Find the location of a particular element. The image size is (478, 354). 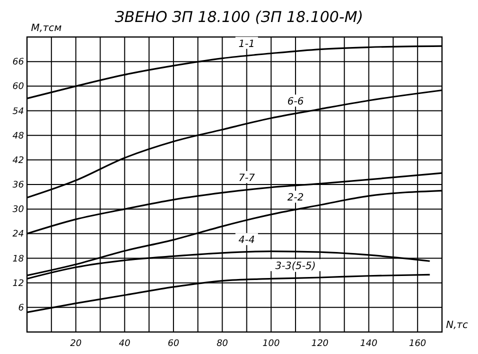

y-tick-label: 60 is located at coordinates (18, 87).